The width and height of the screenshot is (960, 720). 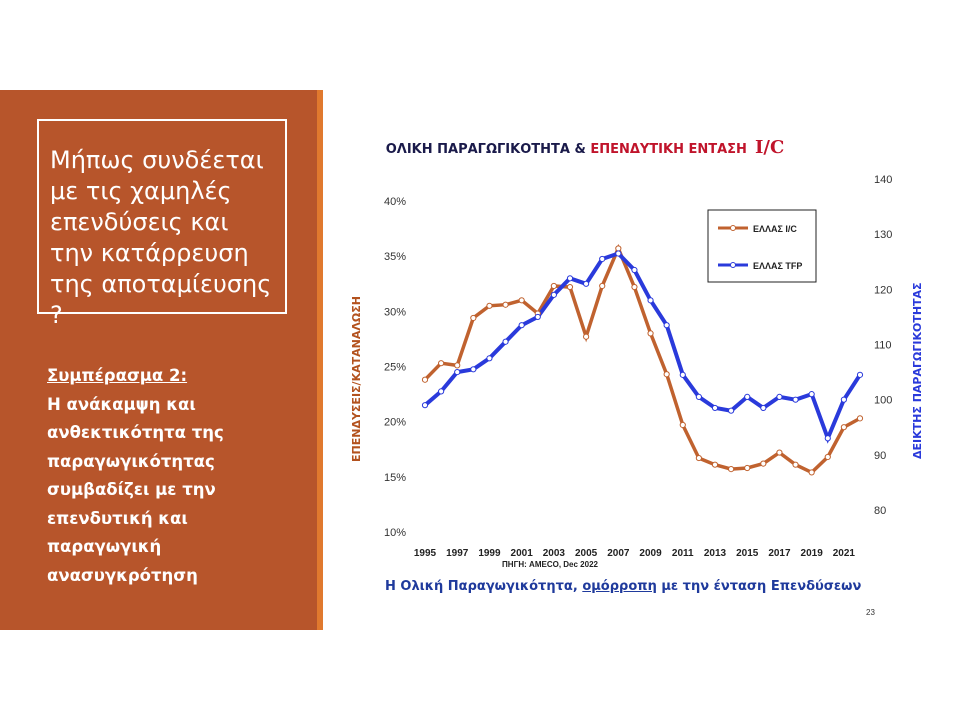 What do you see at coordinates (779, 553) in the screenshot?
I see `x-tick-label: 2017` at bounding box center [779, 553].